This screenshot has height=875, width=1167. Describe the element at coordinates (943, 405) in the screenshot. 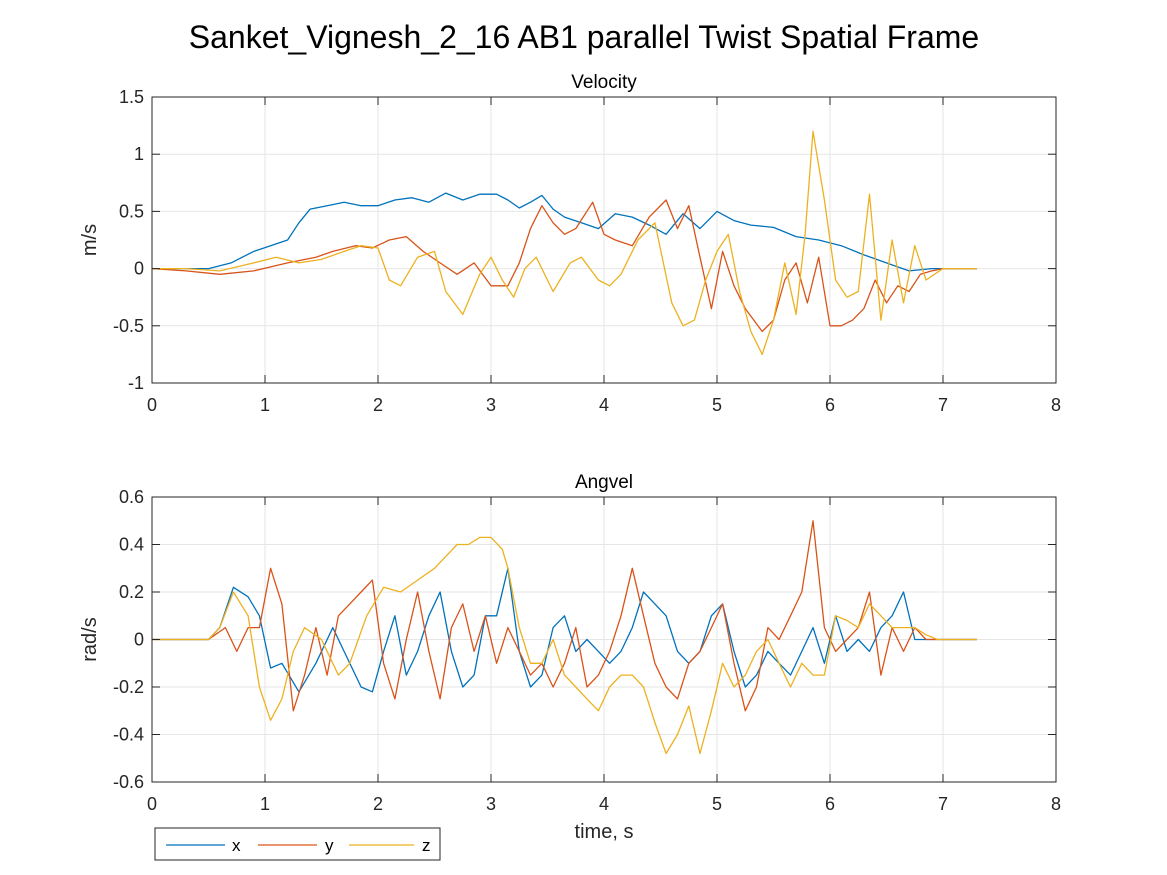

I see `velocity-xtick-label: 7` at that location.